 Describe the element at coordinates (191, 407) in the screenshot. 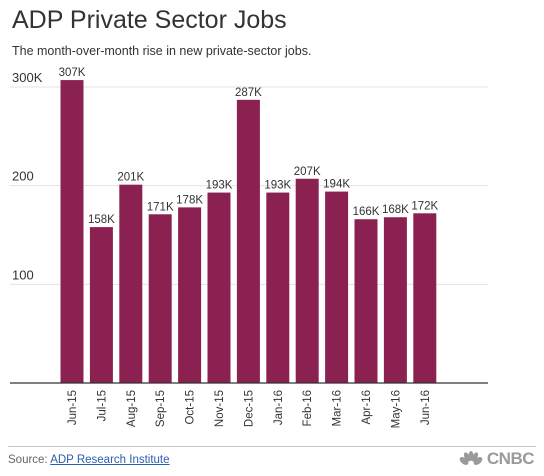

I see `x-tick-label: Oct-15` at that location.